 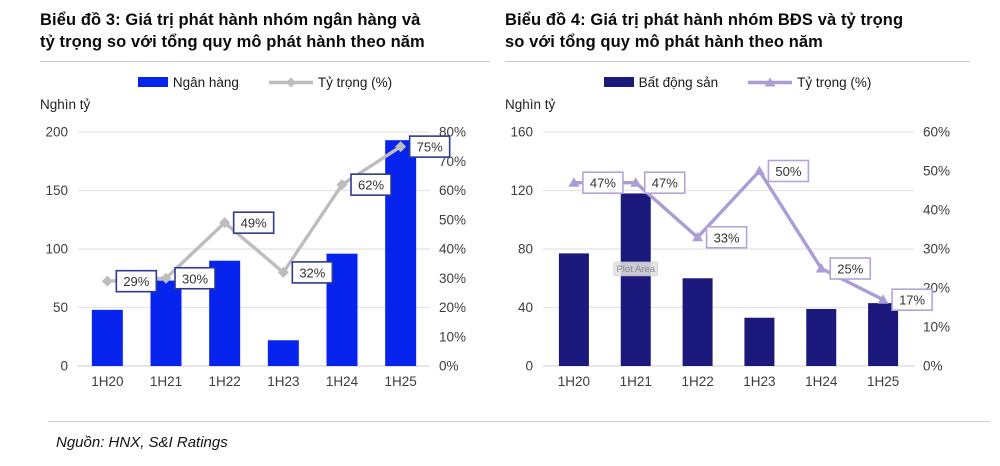 What do you see at coordinates (737, 82) in the screenshot?
I see `chart4-legend: Bất động sản Tỷ trọng (%)` at bounding box center [737, 82].